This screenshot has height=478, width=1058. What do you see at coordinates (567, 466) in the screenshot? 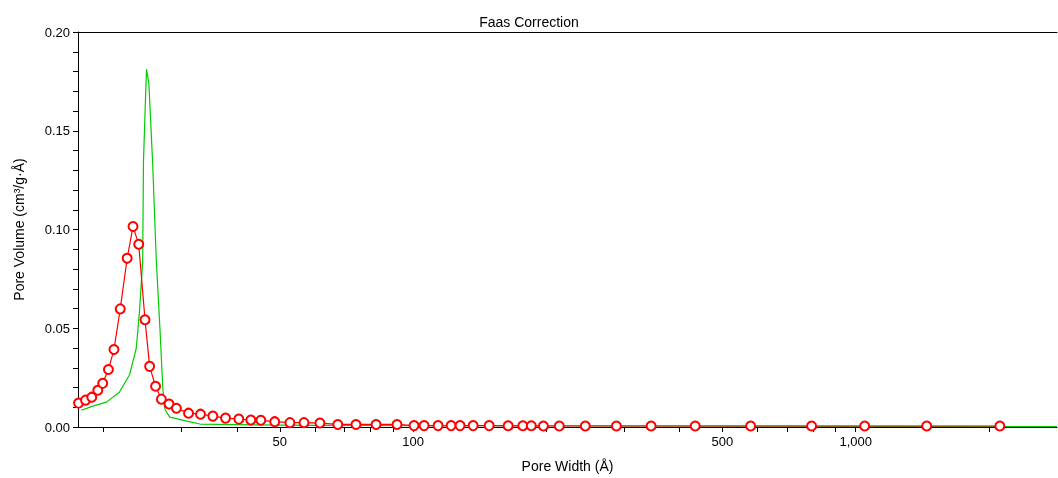
I see `x-axis-title: Pore Width (Å)` at bounding box center [567, 466].